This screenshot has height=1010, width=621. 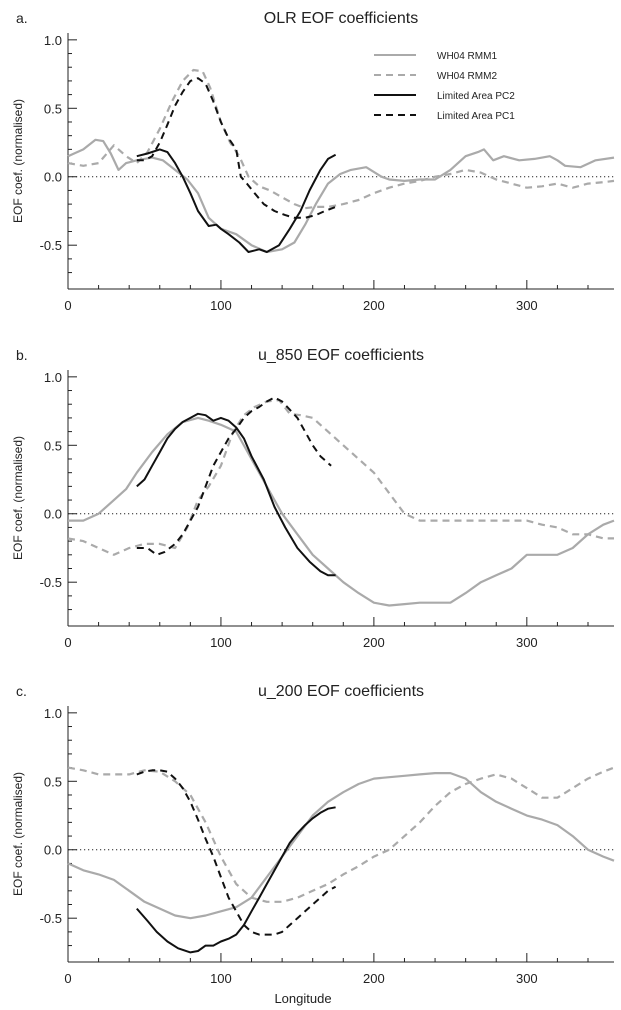 I want to click on panel-letter: b., so click(x=22, y=355).